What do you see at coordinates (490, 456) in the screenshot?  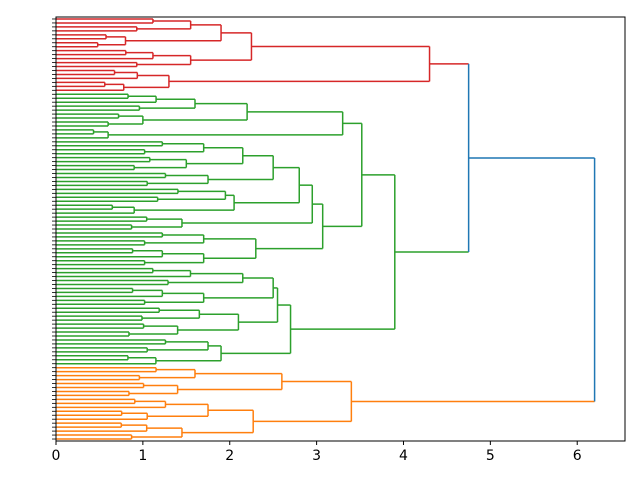 I see `x-tick-label: 5` at bounding box center [490, 456].